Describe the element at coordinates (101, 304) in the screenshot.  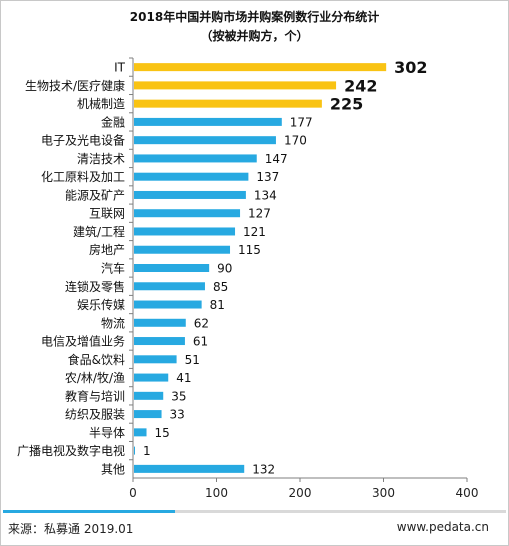
I see `category-label: 娱乐传媒` at that location.